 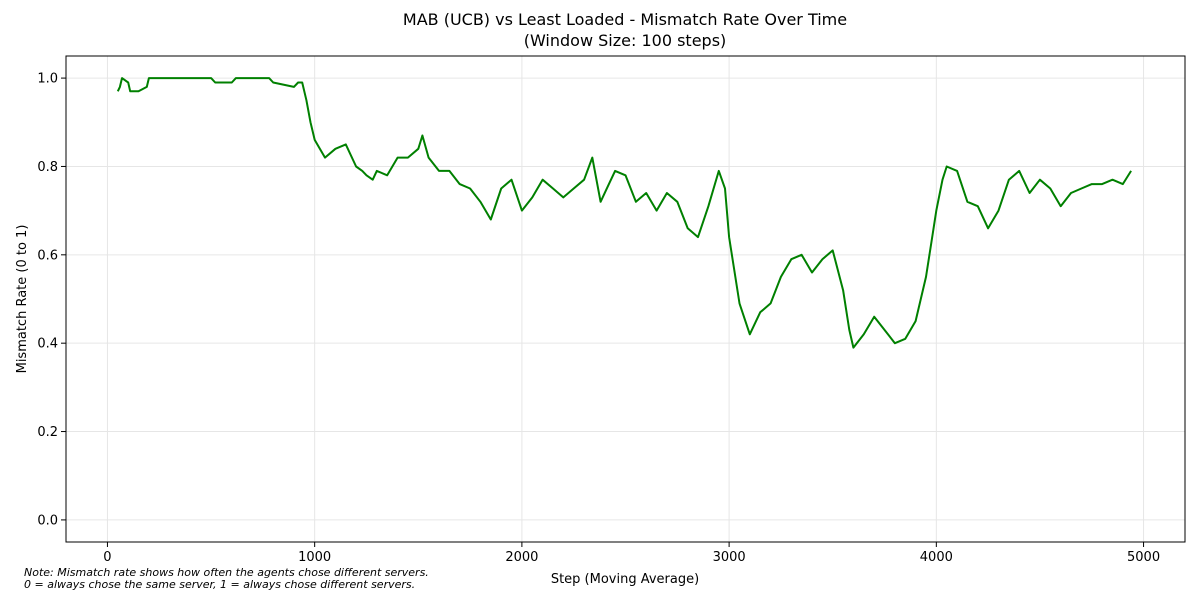 What do you see at coordinates (107, 557) in the screenshot?
I see `x-tick-label: 0` at bounding box center [107, 557].